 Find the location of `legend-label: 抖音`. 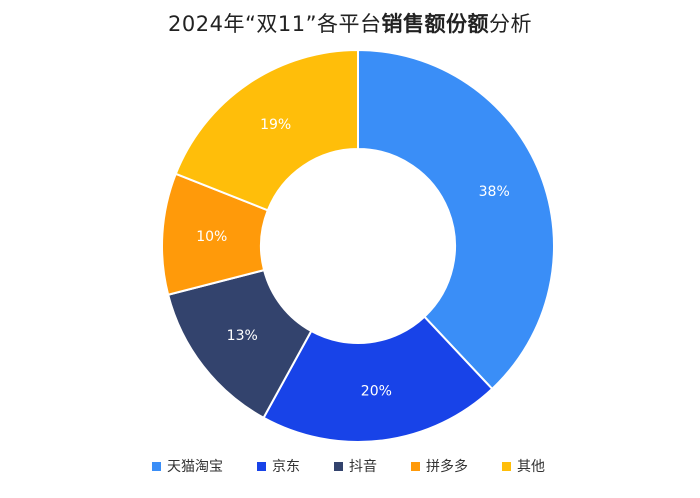

legend-label: 抖音 is located at coordinates (363, 467).